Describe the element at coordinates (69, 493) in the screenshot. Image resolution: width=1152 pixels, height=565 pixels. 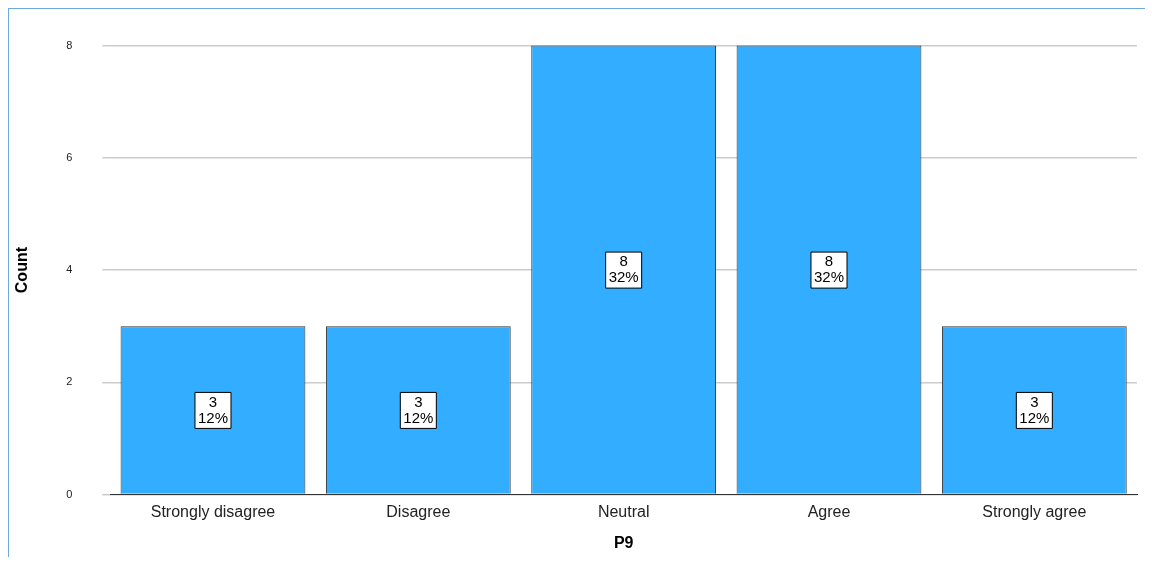
I see `y-tick-label: 0` at that location.